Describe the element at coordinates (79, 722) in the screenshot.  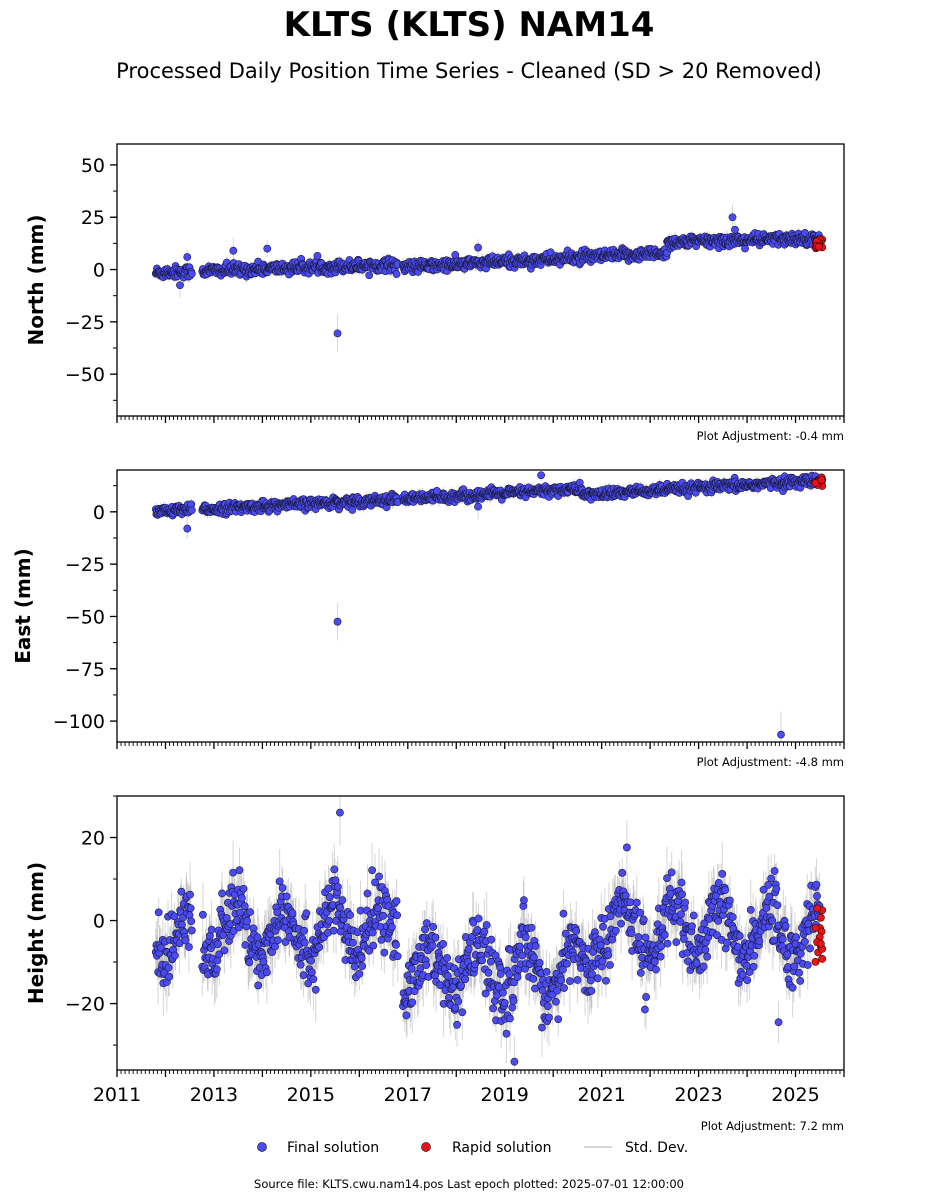
I see `y-tick-label: −100` at that location.